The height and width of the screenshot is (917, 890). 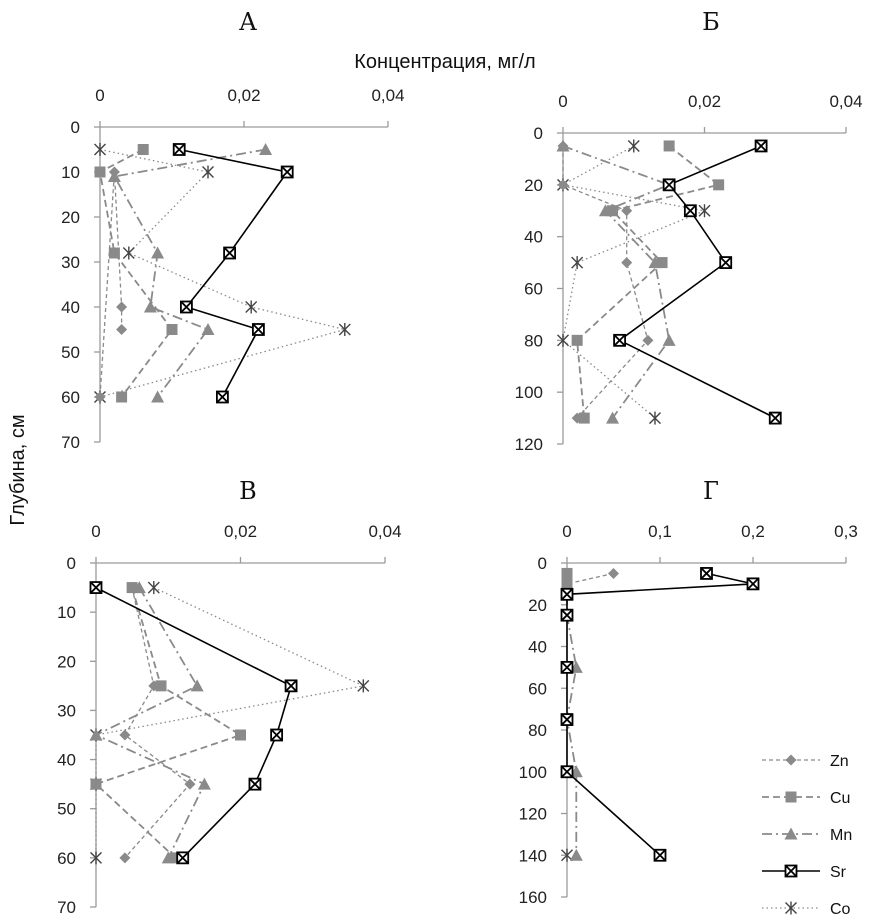 I want to click on series-co, so click(x=222, y=273).